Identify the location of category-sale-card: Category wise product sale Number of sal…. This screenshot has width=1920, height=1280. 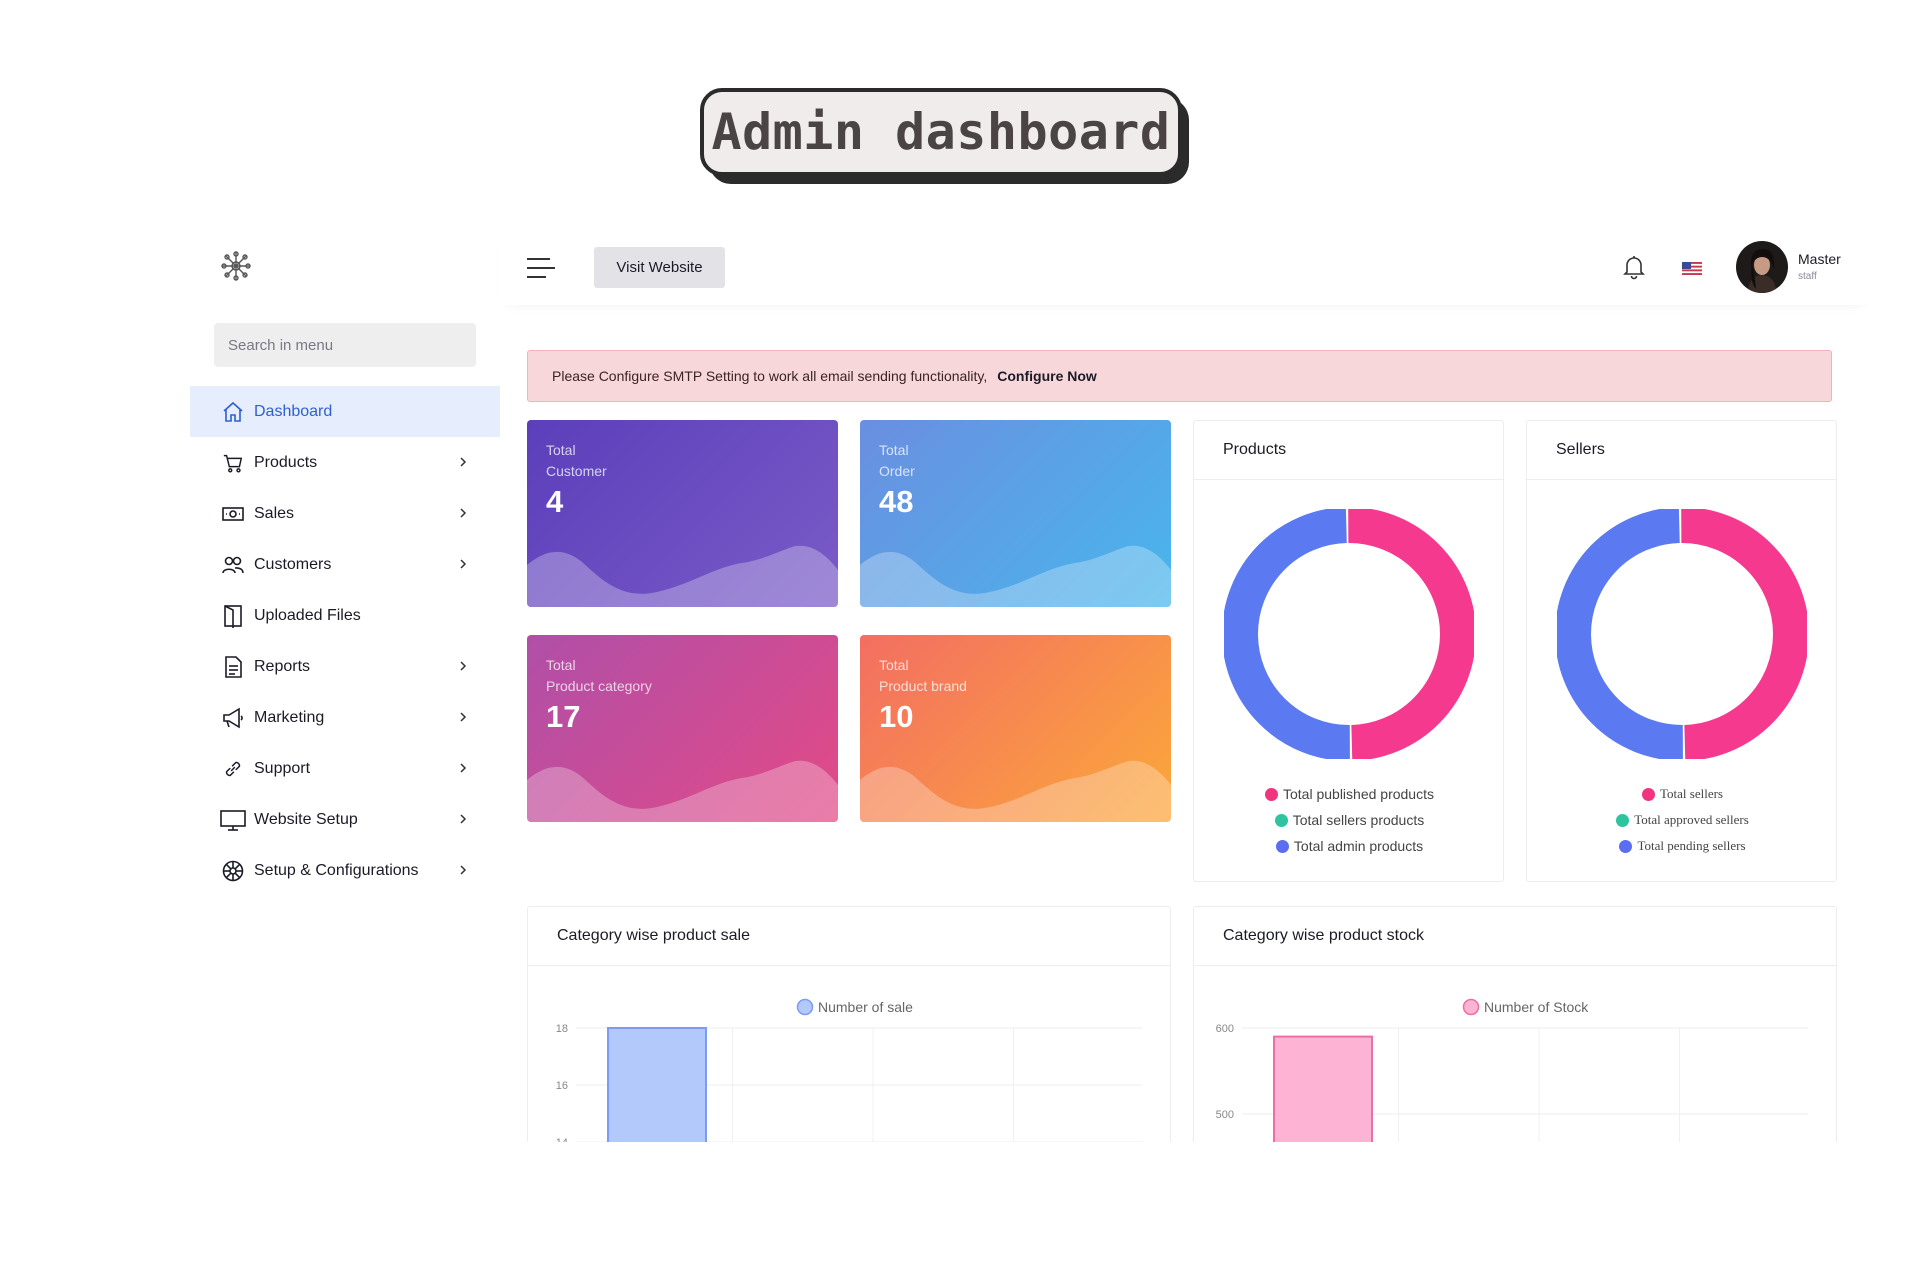
(849, 1024).